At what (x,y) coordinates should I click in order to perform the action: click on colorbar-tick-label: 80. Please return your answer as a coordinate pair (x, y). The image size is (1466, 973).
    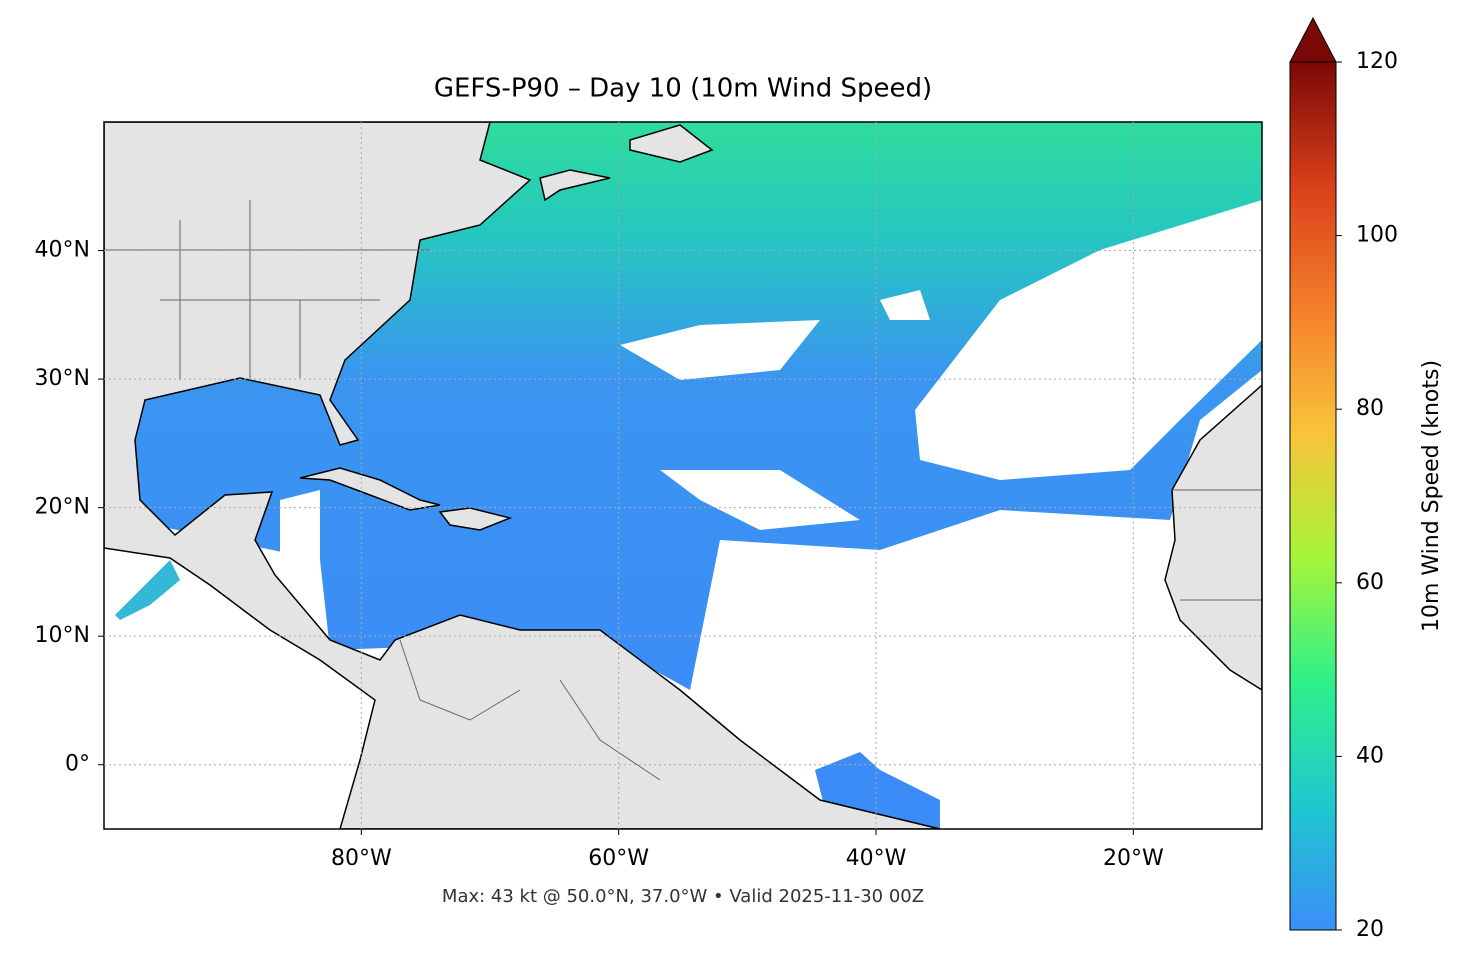
    Looking at the image, I should click on (1370, 408).